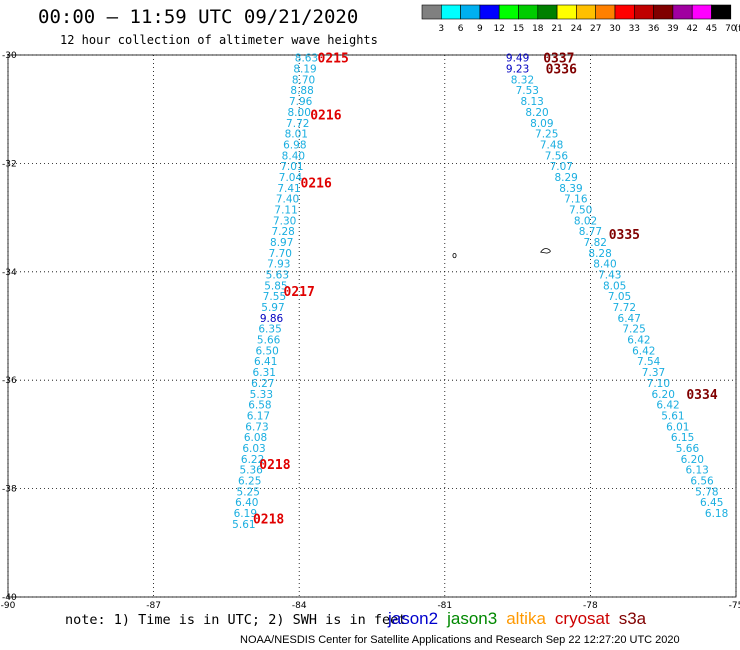 This screenshot has height=650, width=740. Describe the element at coordinates (288, 189) in the screenshot. I see `wave-height-value: 7.41` at that location.